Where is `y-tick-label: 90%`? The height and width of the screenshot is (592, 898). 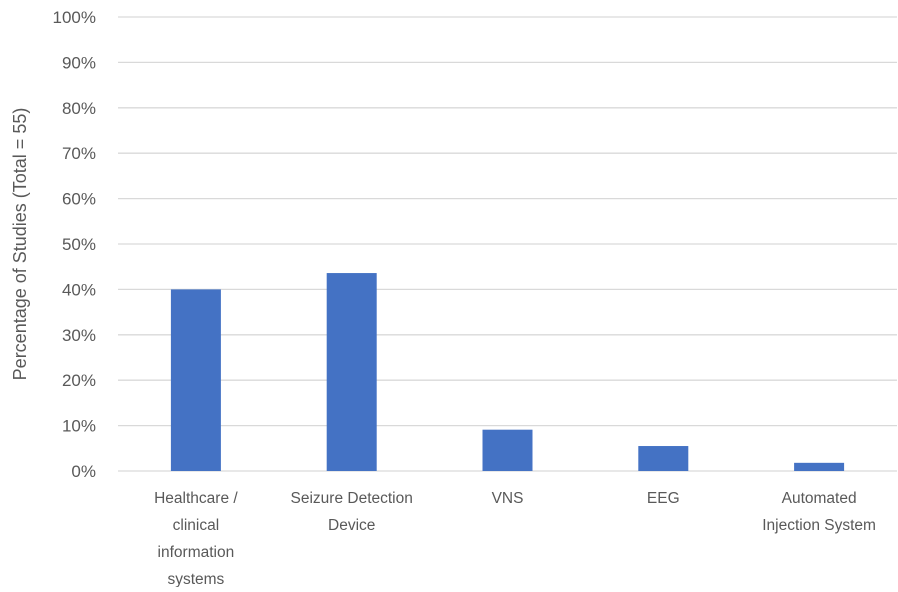 y-tick-label: 90% is located at coordinates (79, 62).